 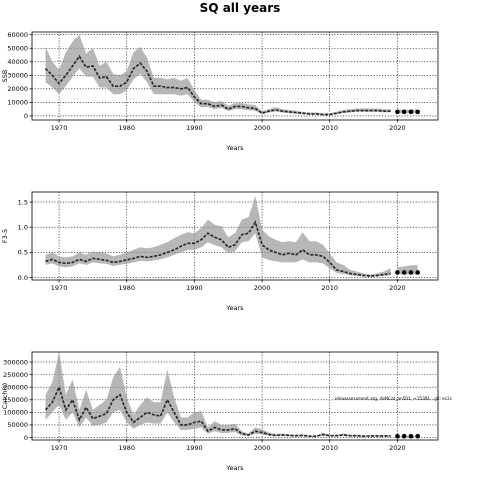 I want to click on y-tick-label: 10000, so click(x=17, y=103).